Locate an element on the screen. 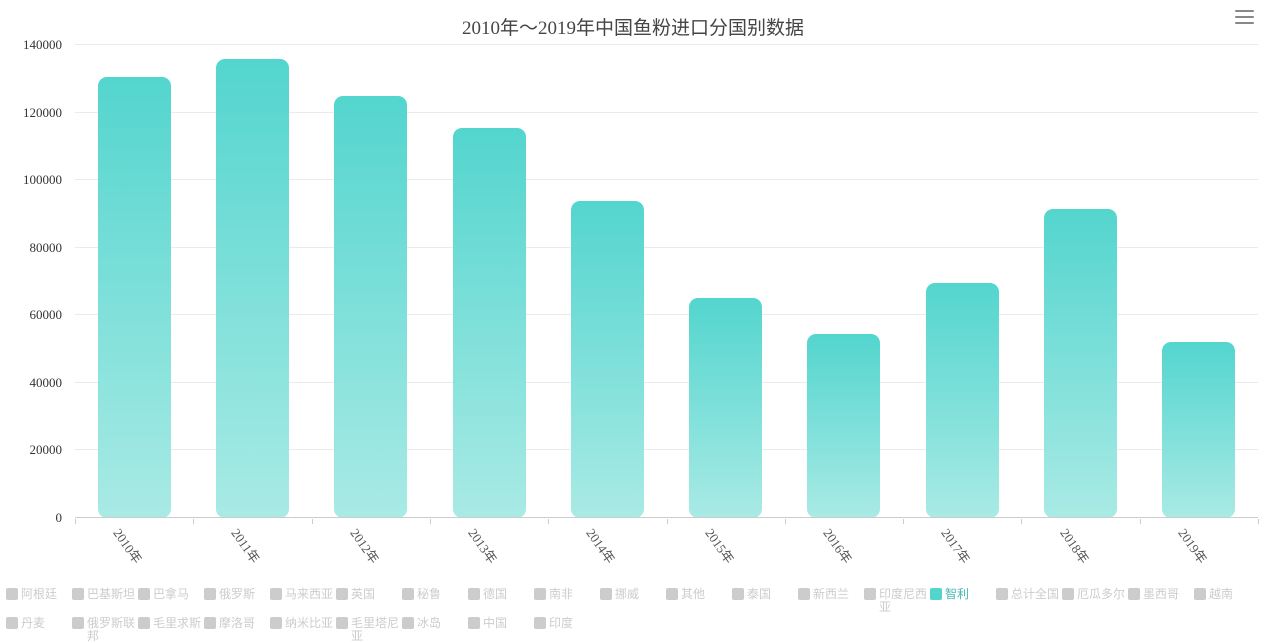 The image size is (1266, 643). x-axis-line is located at coordinates (666, 517).